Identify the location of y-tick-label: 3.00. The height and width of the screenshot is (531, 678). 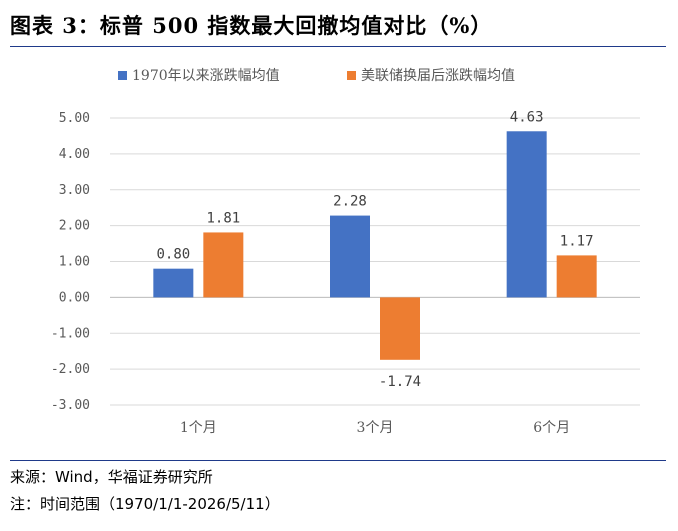
(74, 190).